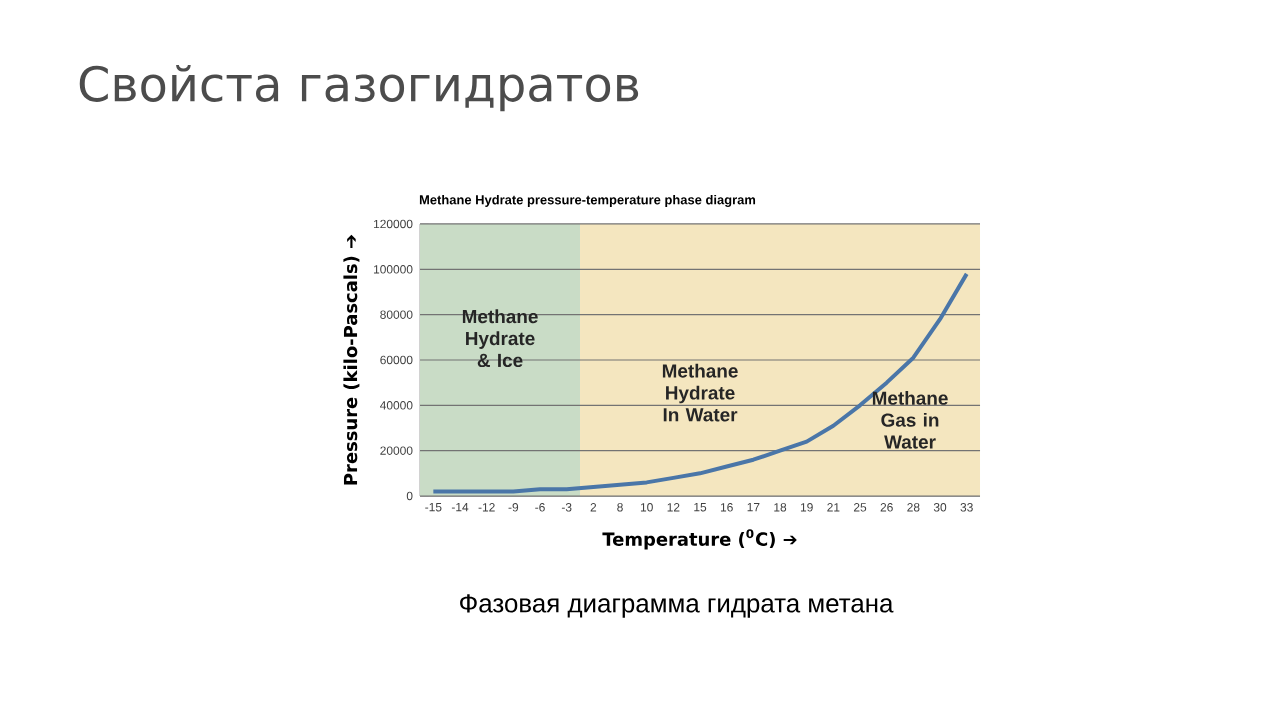 Image resolution: width=1280 pixels, height=720 pixels. Describe the element at coordinates (700, 392) in the screenshot. I see `annotation: Methane Hydrate In Water` at that location.